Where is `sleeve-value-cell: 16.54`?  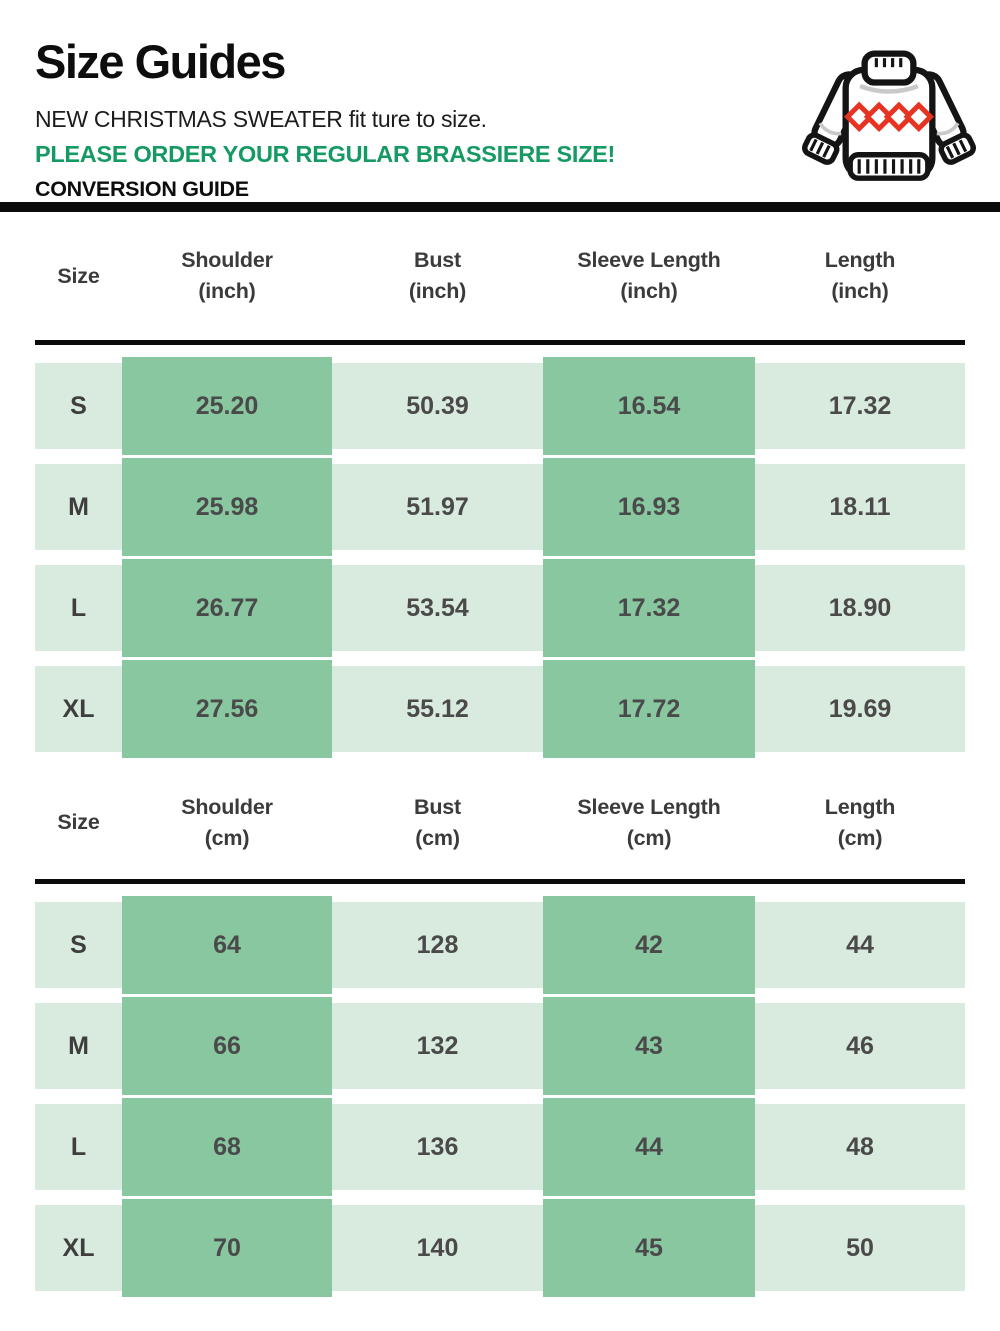 sleeve-value-cell: 16.54 is located at coordinates (649, 406).